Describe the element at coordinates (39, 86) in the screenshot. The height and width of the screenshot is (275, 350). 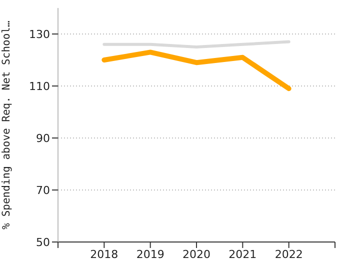
I see `y-tick-label: 110` at that location.